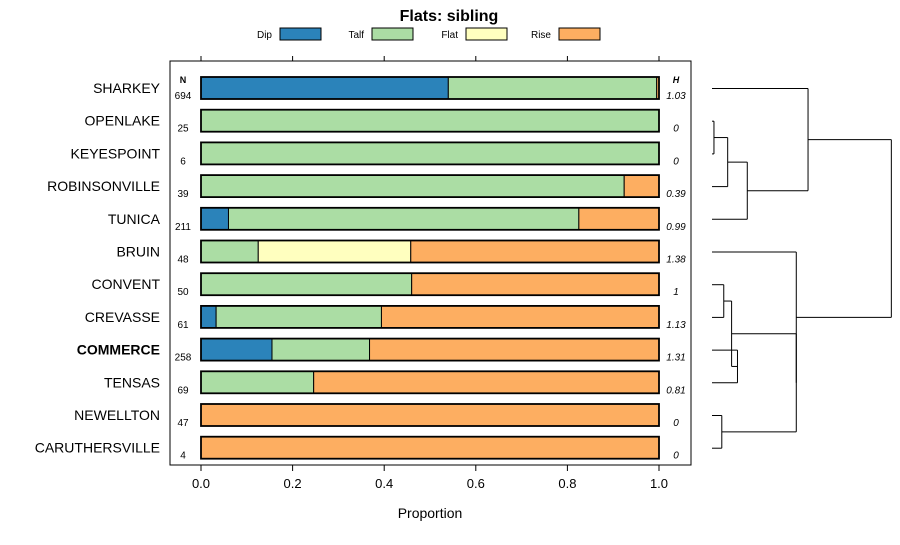  I want to click on legend-label-talf: Talf, so click(356, 35).